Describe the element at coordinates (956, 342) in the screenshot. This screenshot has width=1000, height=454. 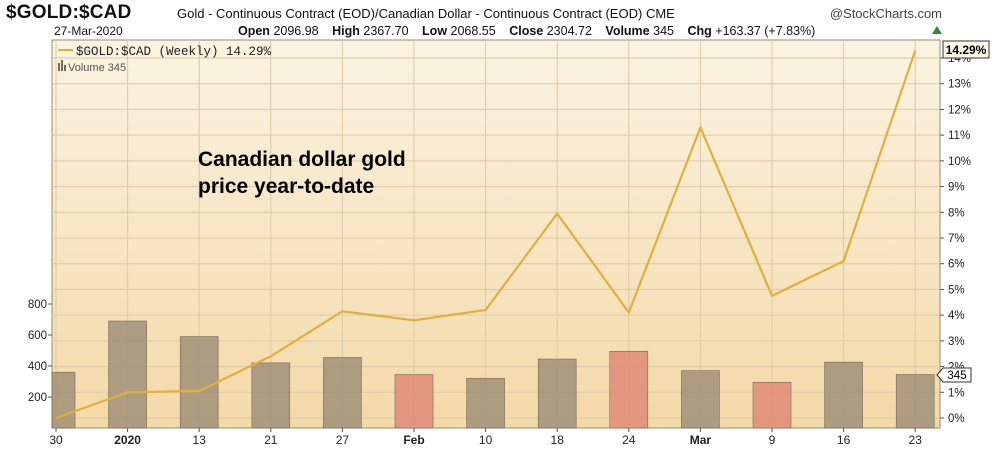
I see `right-axis-label: 3%` at that location.